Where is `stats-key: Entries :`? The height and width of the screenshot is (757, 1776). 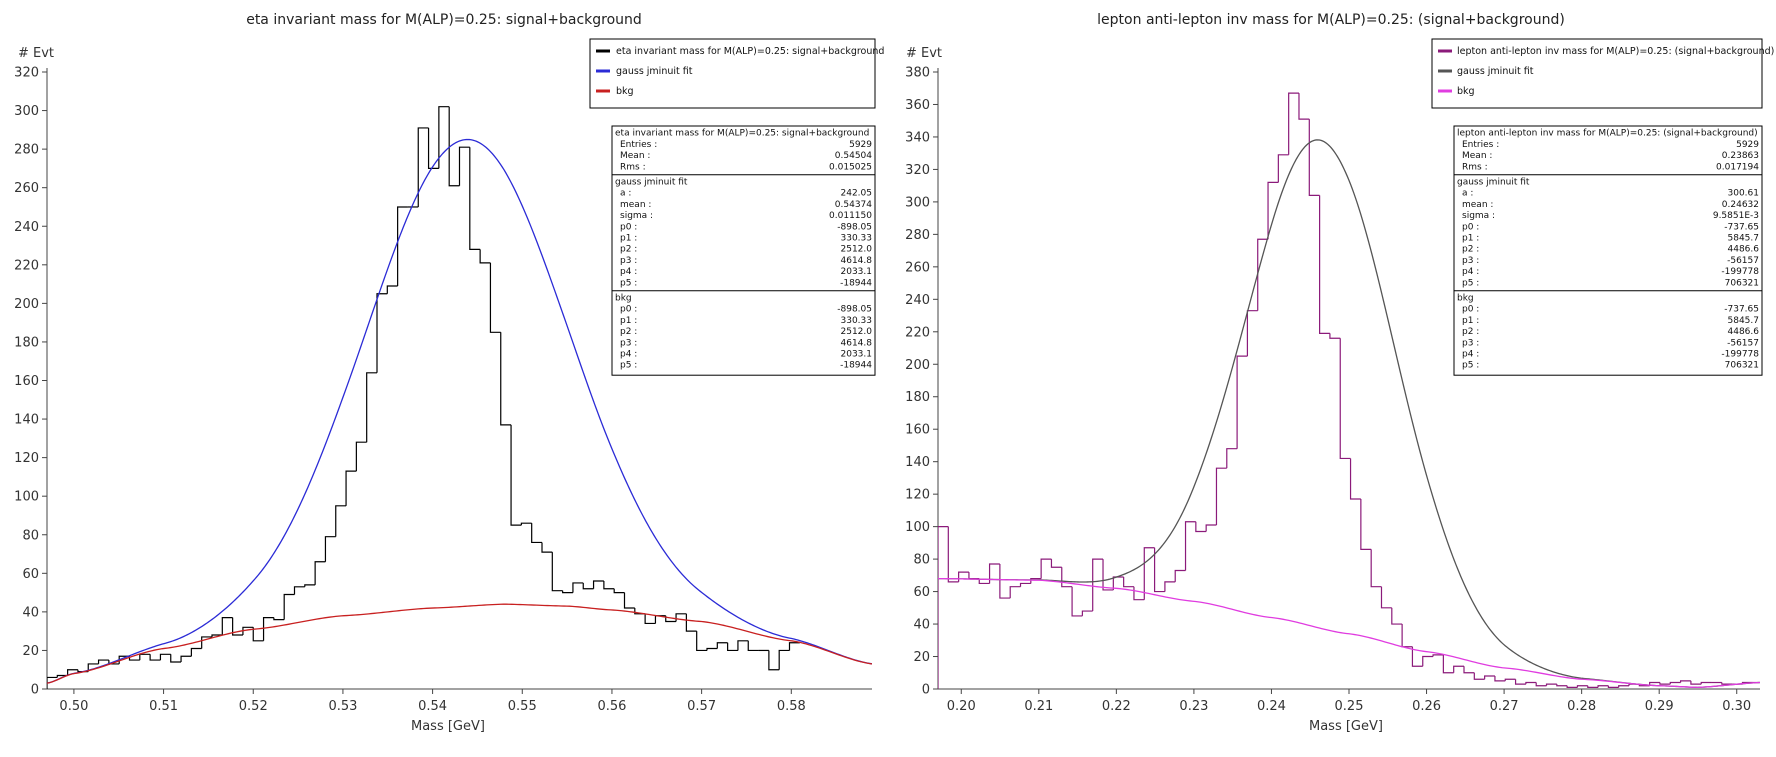 stats-key: Entries : is located at coordinates (1480, 145).